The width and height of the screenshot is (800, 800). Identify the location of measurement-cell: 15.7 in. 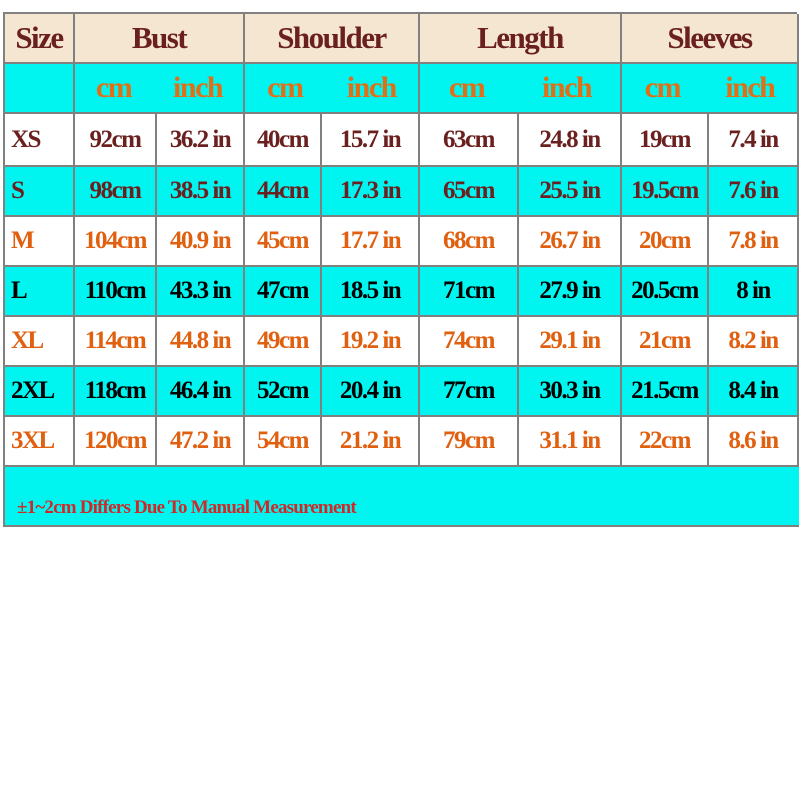
(371, 139).